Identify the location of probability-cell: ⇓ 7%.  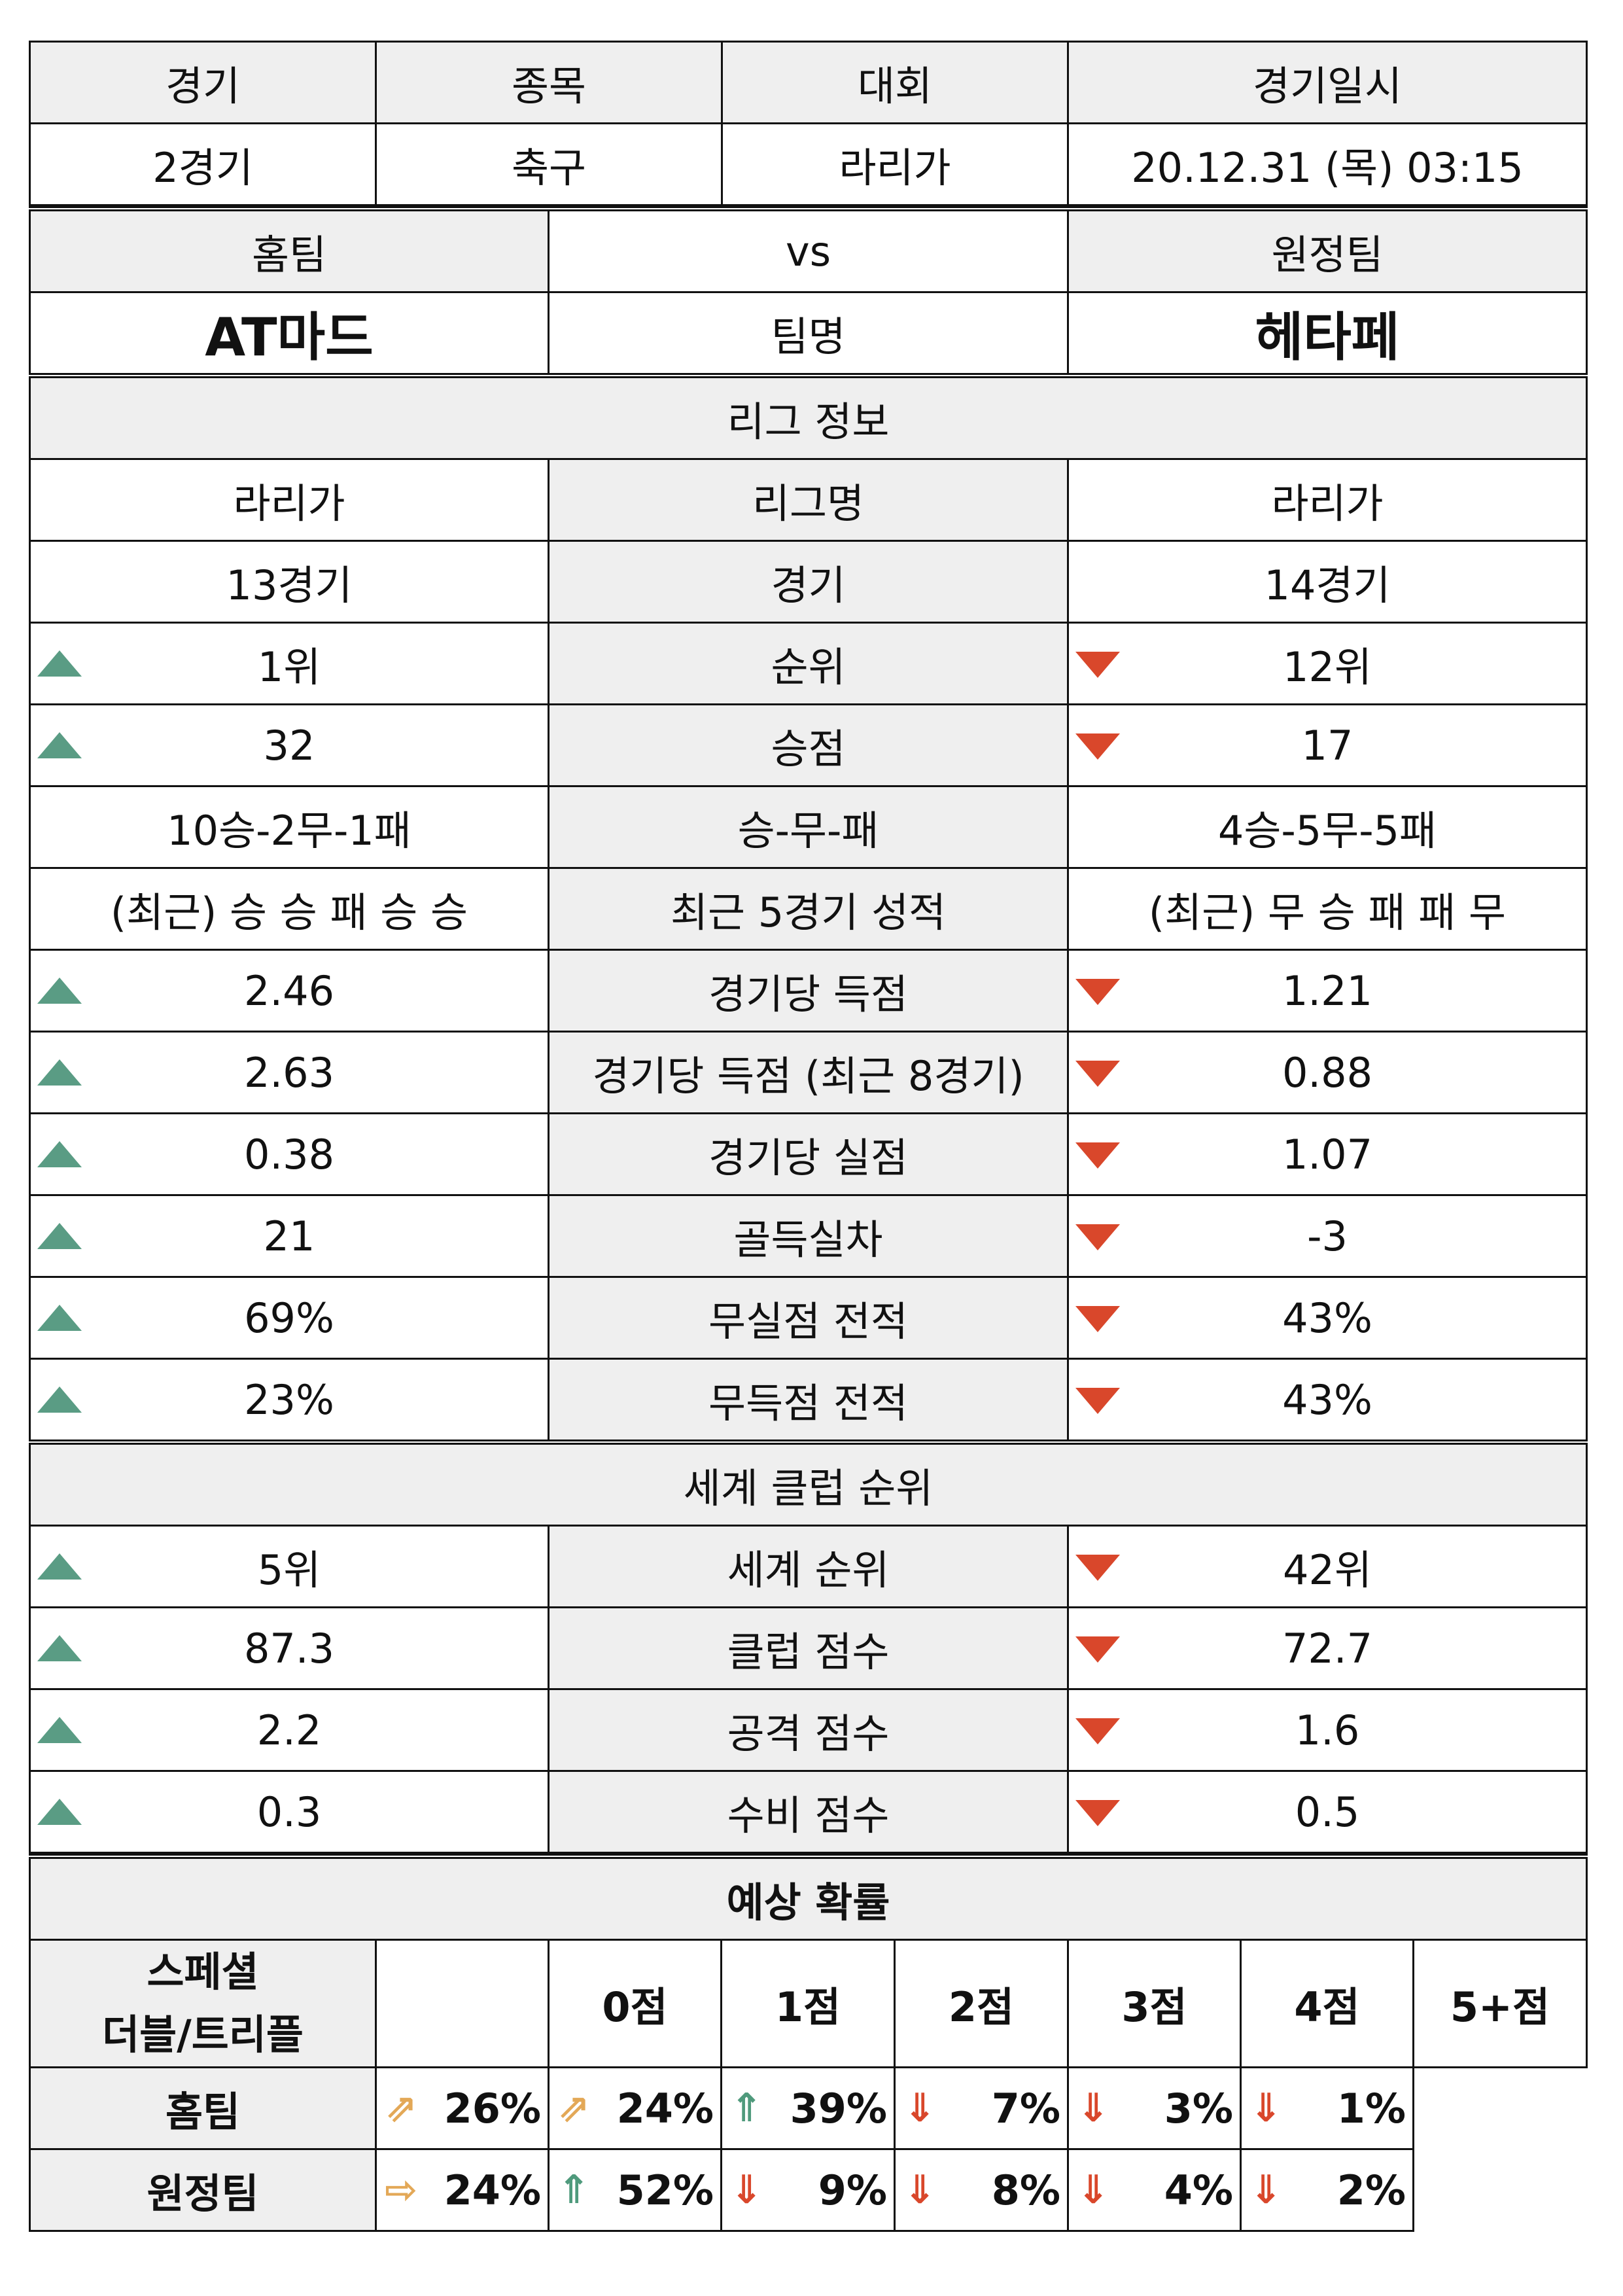
(982, 2108).